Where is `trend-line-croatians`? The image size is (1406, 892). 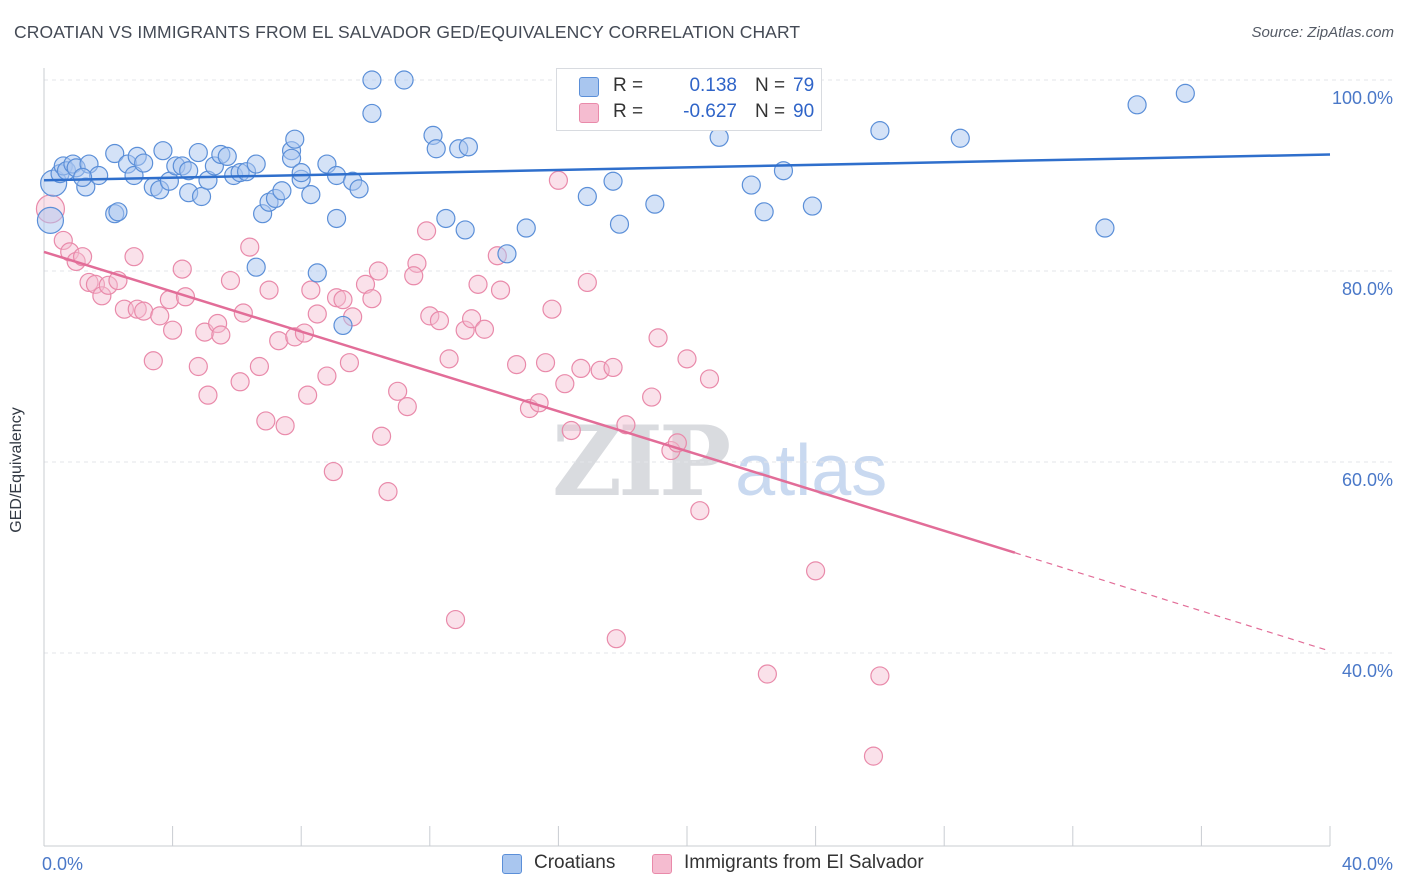 trend-line-croatians is located at coordinates (687, 167).